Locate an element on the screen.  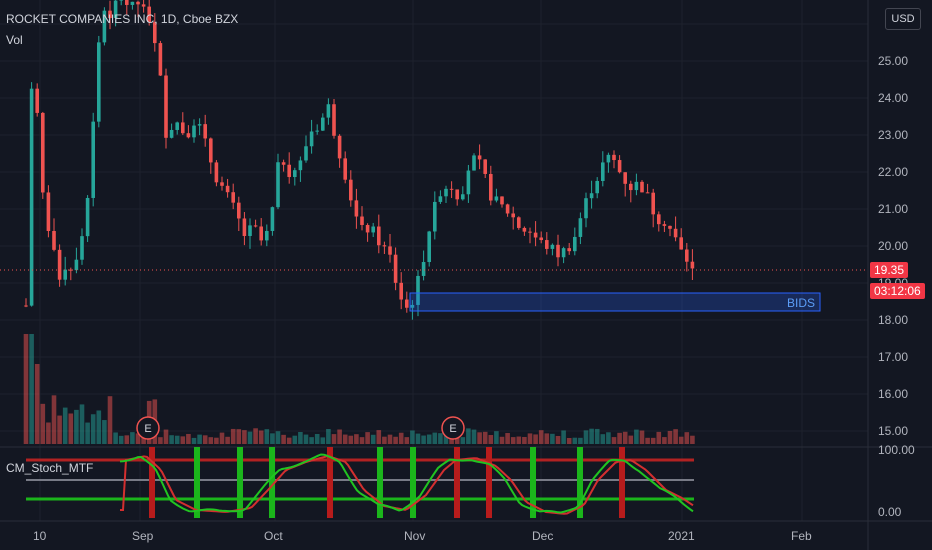
currency-button: USD is located at coordinates (903, 19).